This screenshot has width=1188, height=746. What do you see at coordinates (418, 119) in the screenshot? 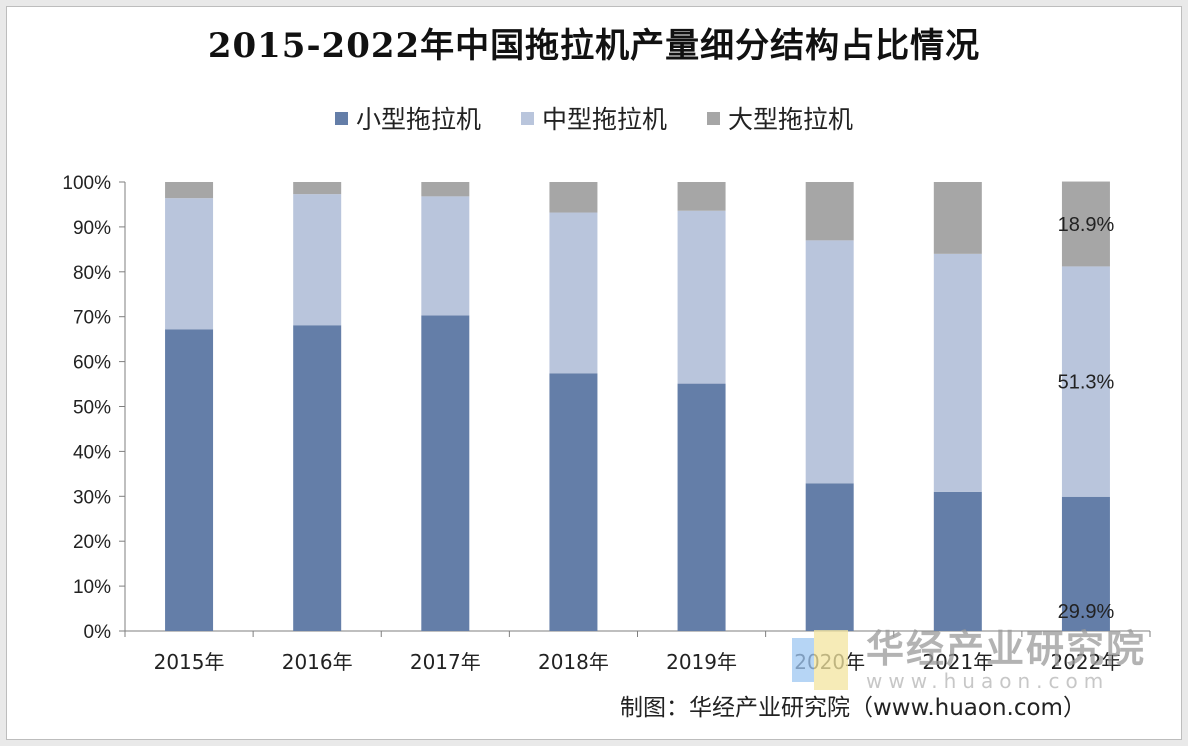
I see `legend-label-small: 小型拖拉机` at bounding box center [418, 119].